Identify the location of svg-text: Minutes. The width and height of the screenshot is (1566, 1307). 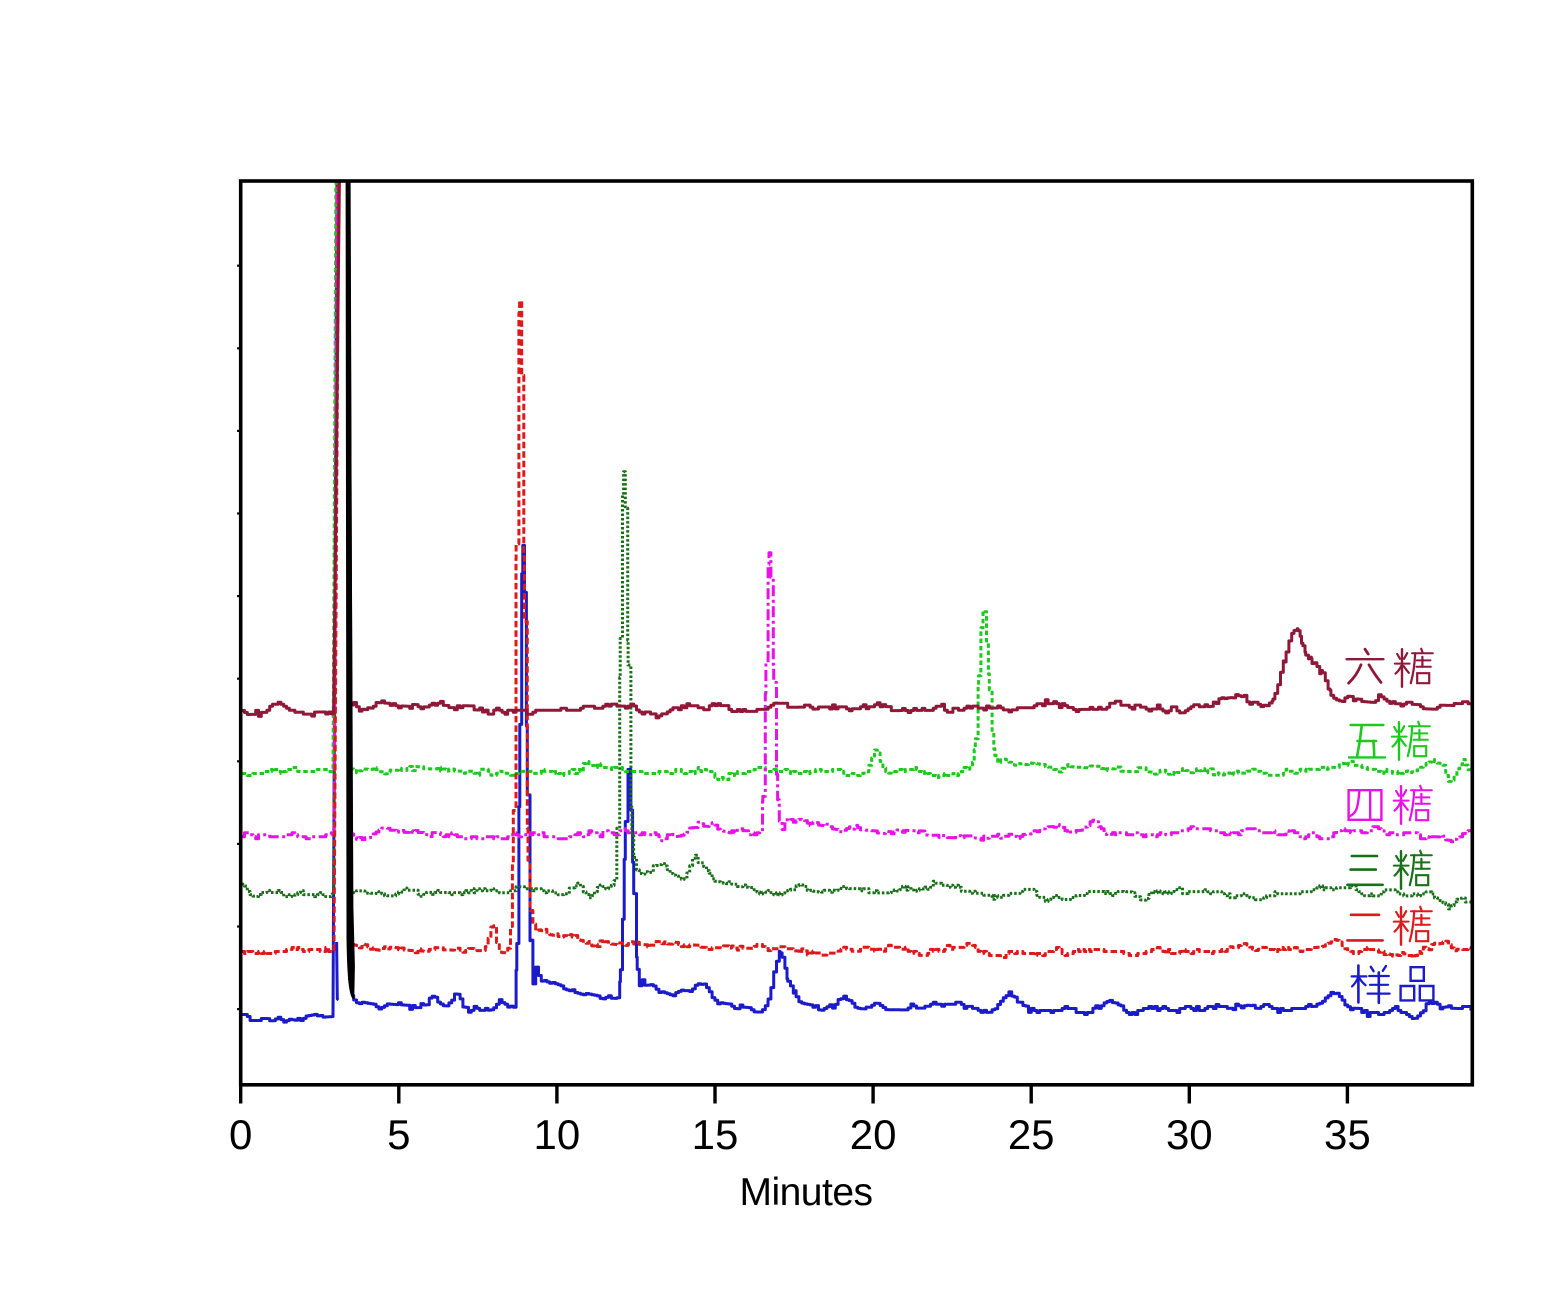
(805, 1192).